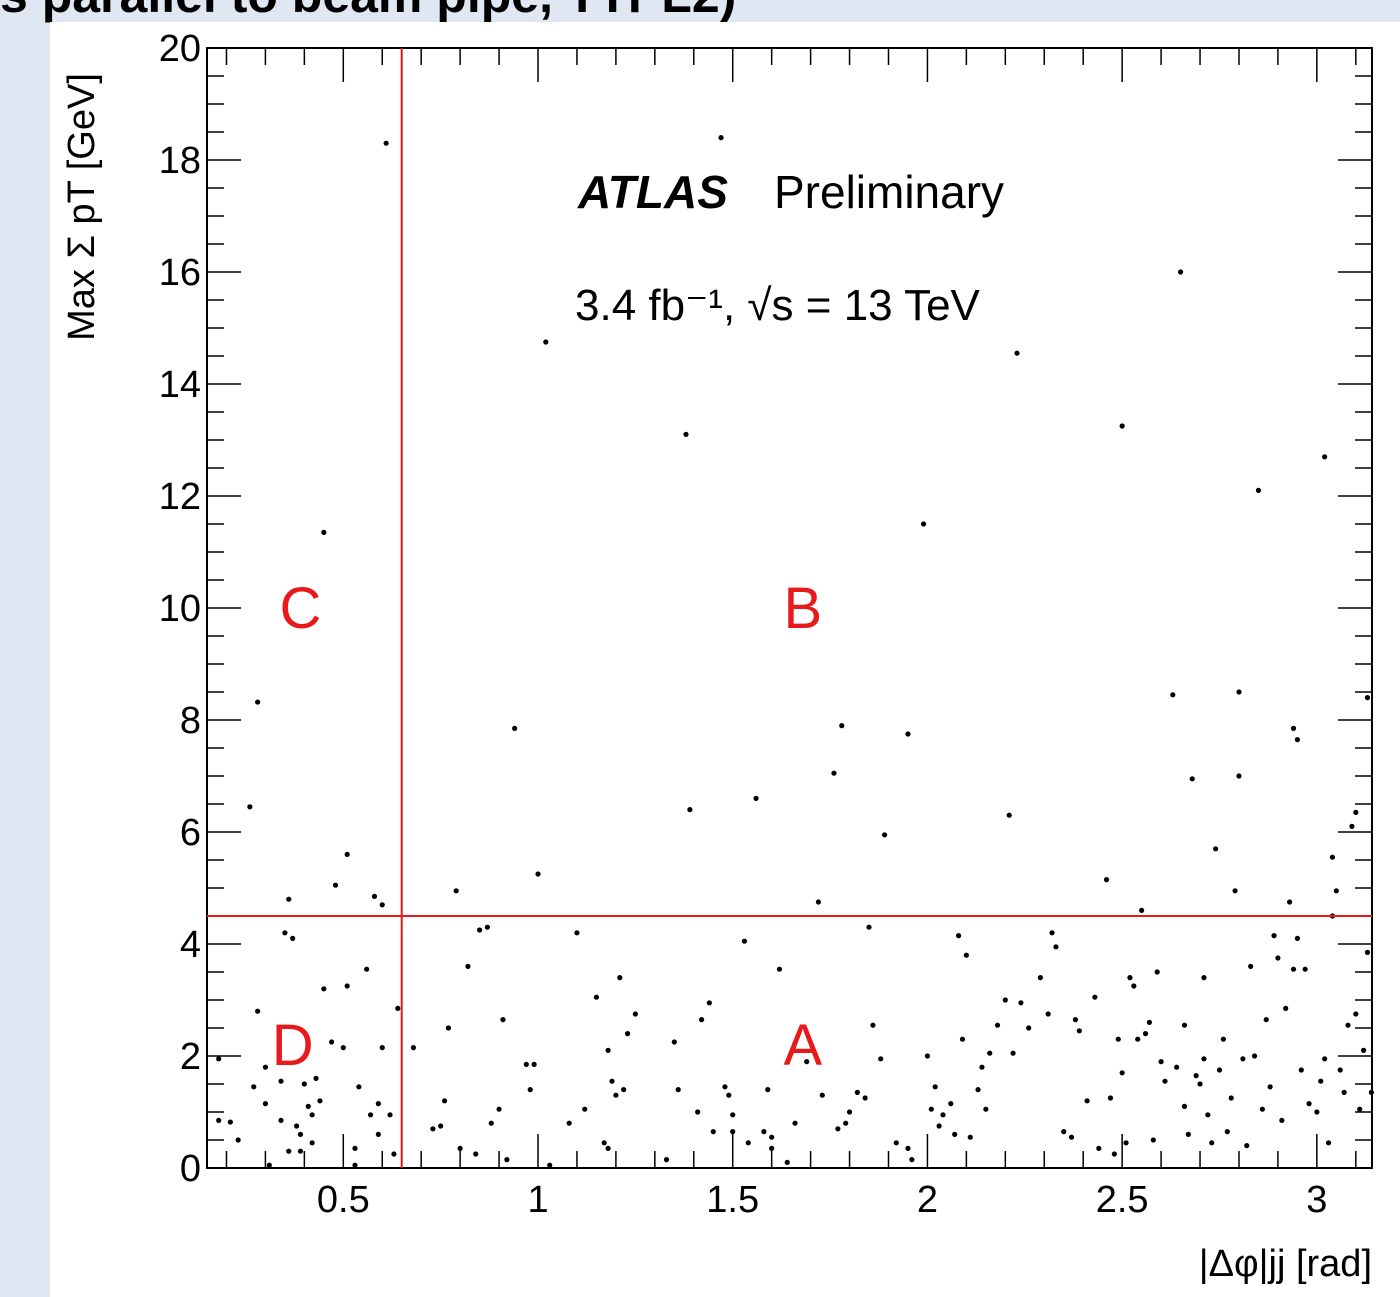  I want to click on y-tick-label: 20, so click(180, 49).